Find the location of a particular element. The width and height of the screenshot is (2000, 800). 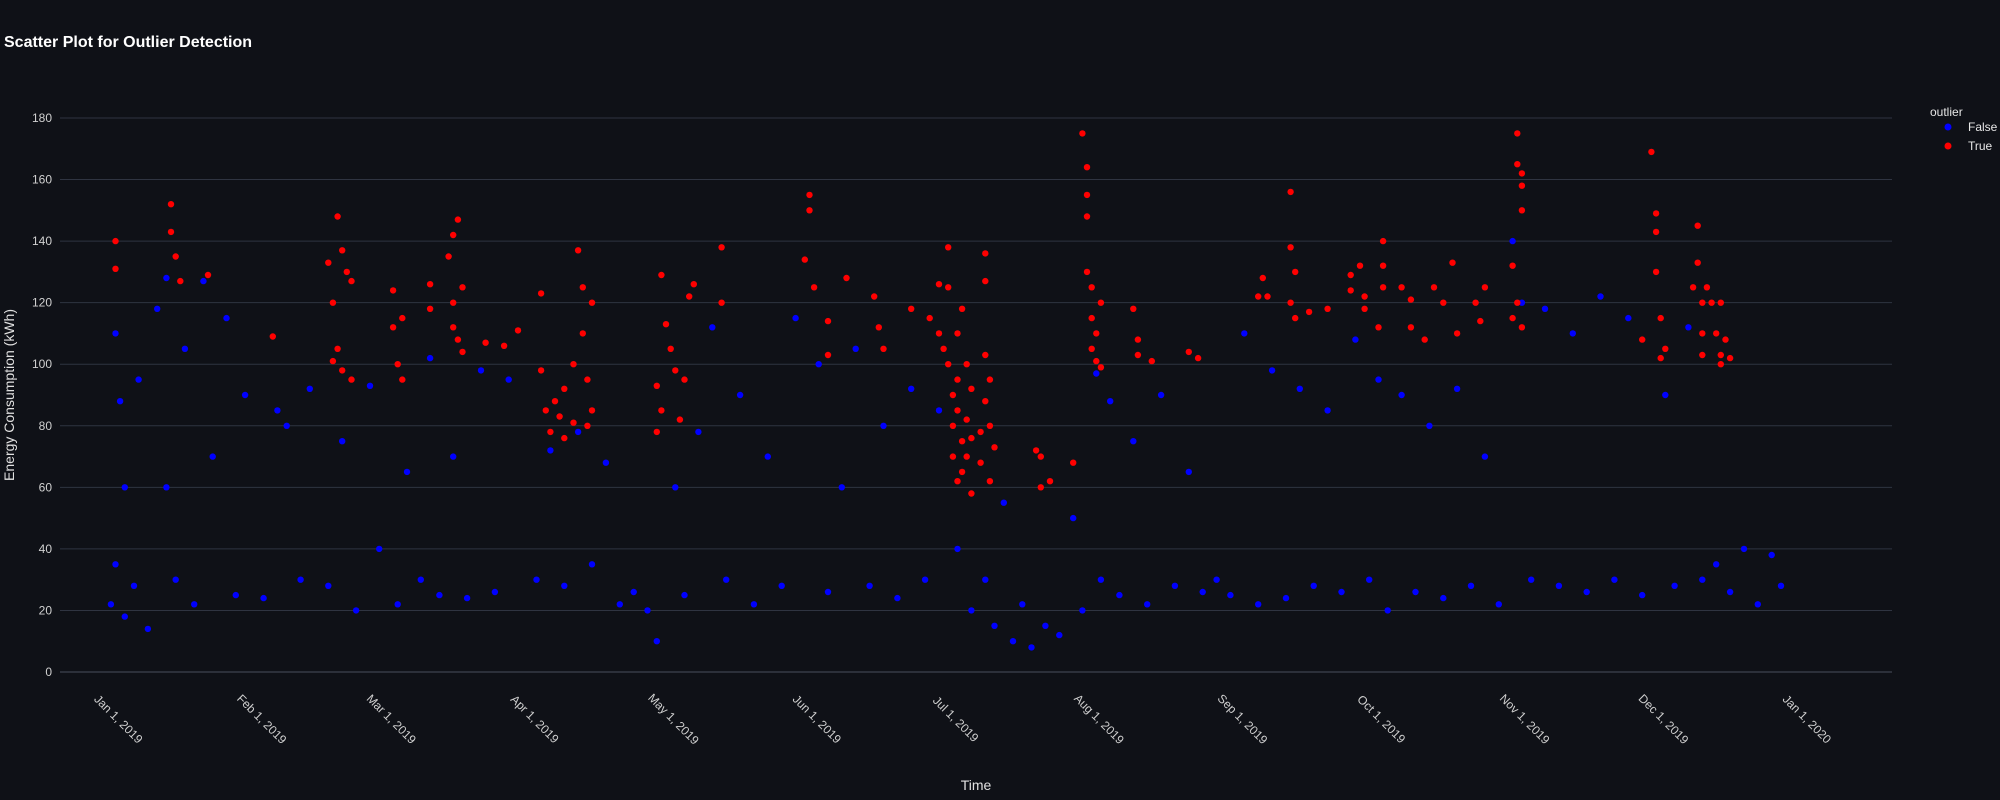

y-axis-ticks: 0 20 40 60 80 100 120 140 160 180 is located at coordinates (42, 395).